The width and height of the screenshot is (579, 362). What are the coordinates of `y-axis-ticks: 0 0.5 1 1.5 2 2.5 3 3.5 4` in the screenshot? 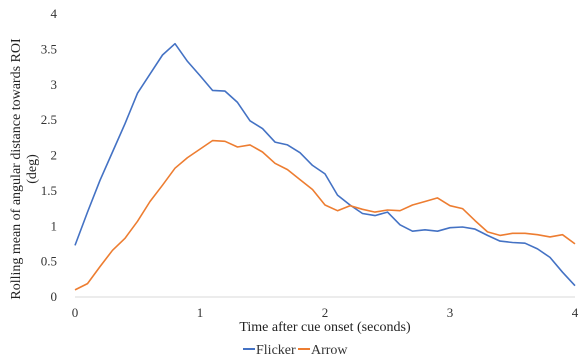 It's located at (49, 155).